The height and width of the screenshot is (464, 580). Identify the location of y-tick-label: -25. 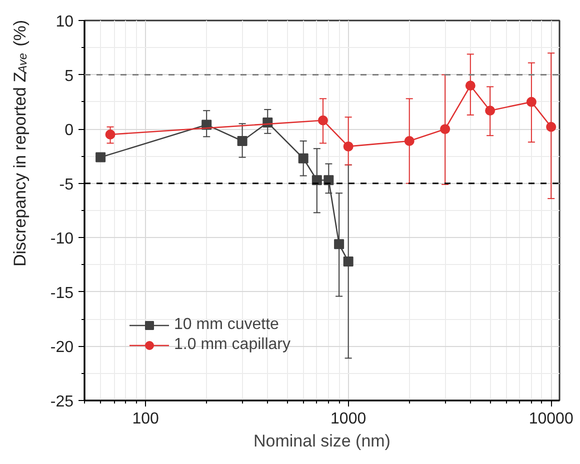
(62, 402).